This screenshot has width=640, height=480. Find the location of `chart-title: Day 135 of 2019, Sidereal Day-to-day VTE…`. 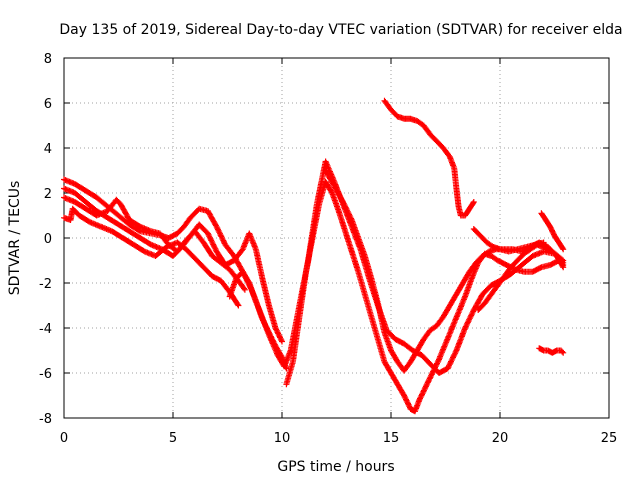

chart-title: Day 135 of 2019, Sidereal Day-to-day VTE… is located at coordinates (340, 30).